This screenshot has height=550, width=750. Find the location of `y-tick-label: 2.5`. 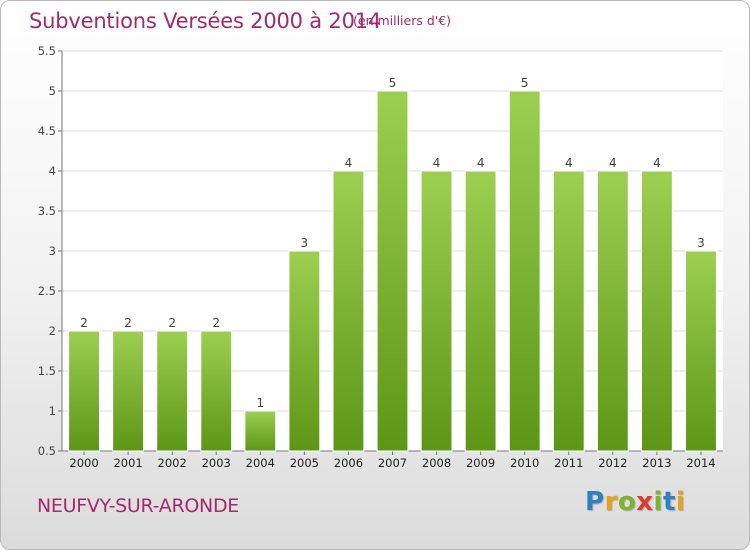

y-tick-label: 2.5 is located at coordinates (47, 291).